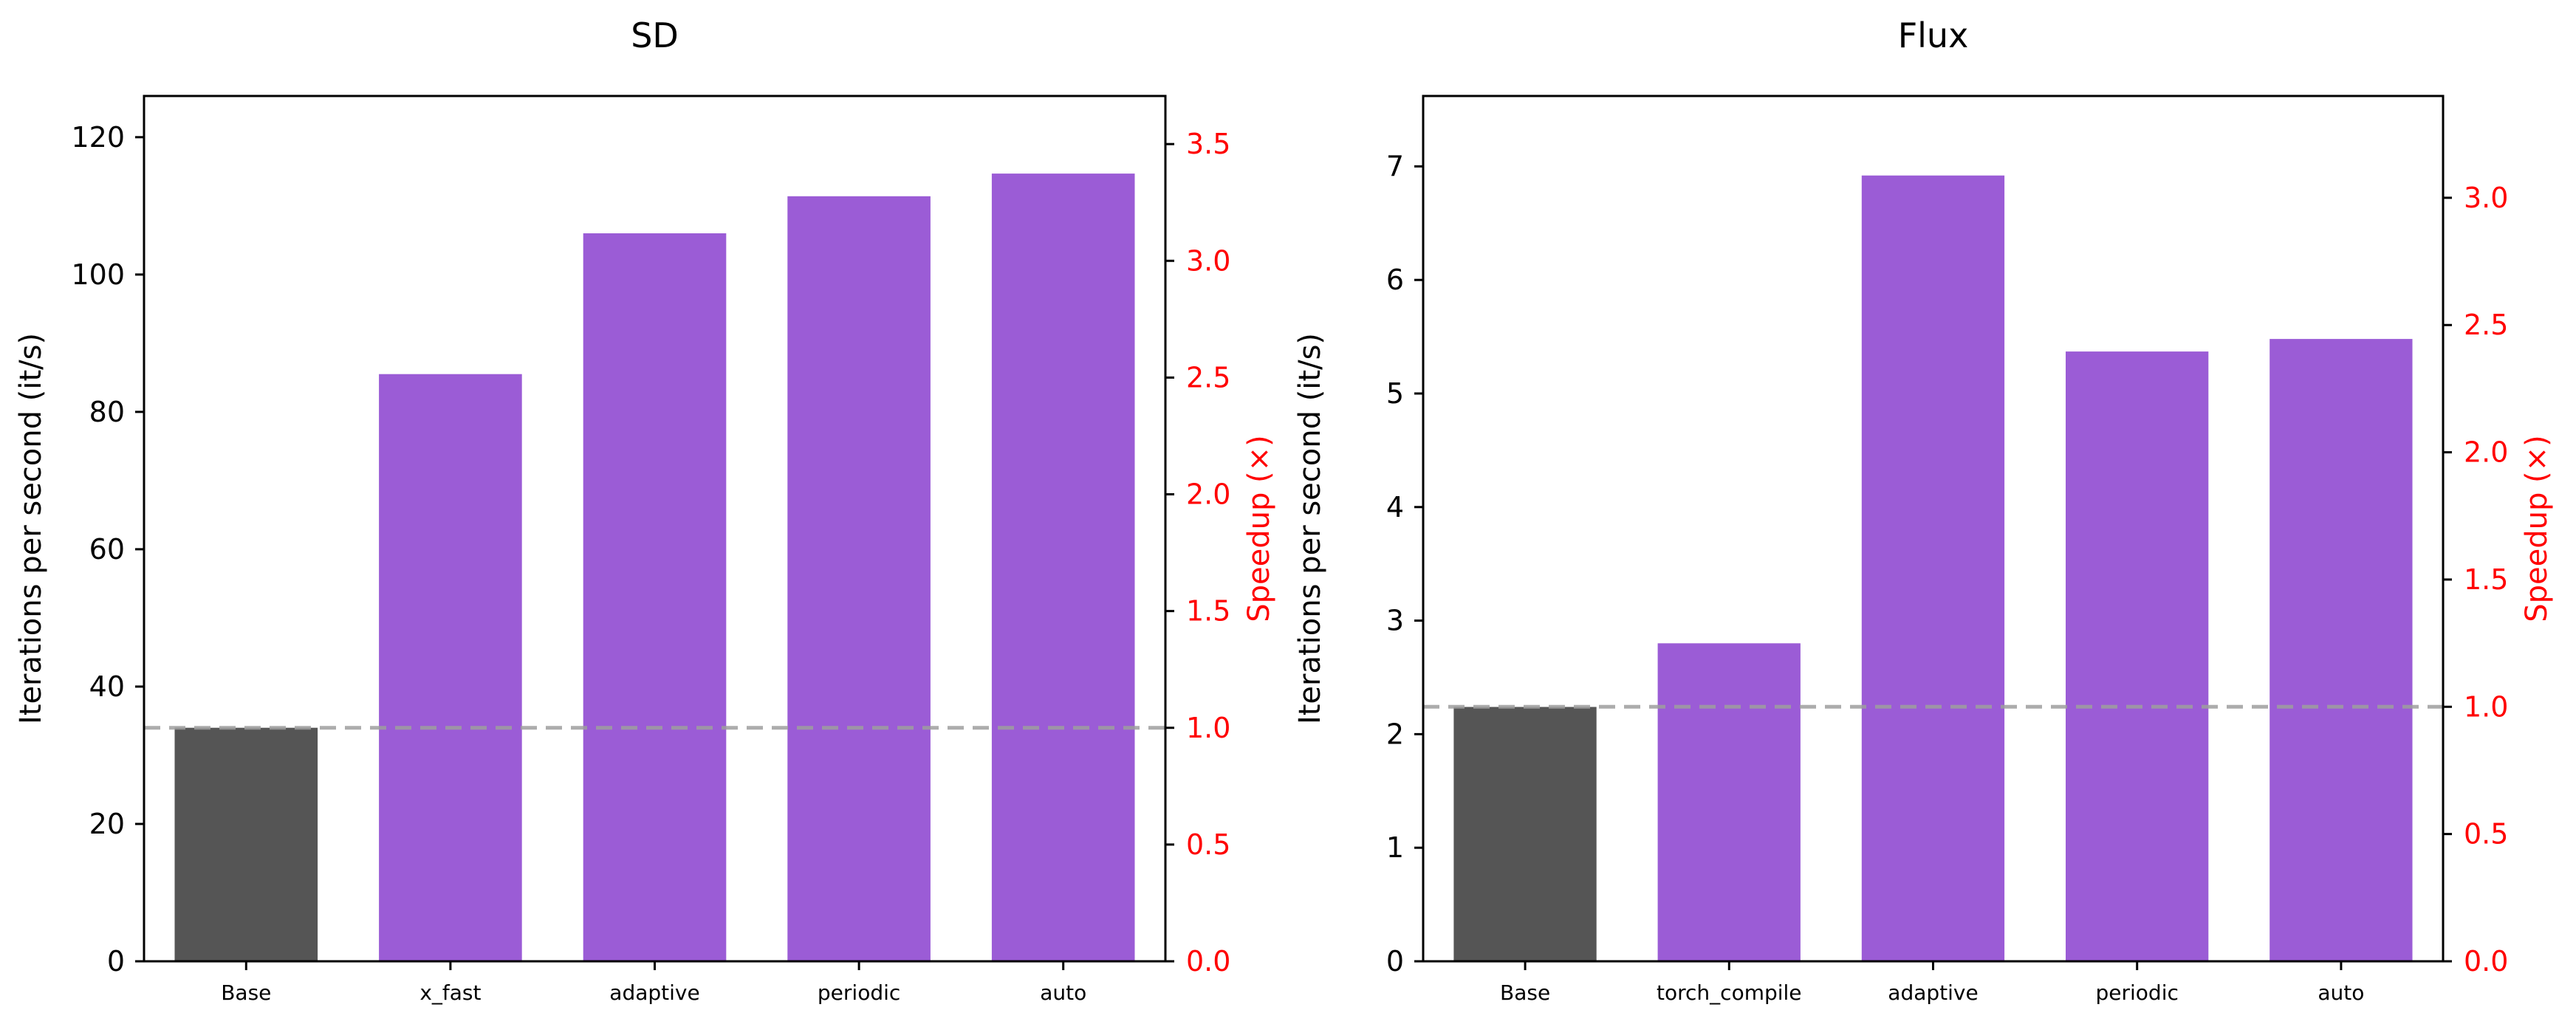 This screenshot has height=1027, width=2576. What do you see at coordinates (1729, 802) in the screenshot?
I see `bar-torch-compile` at bounding box center [1729, 802].